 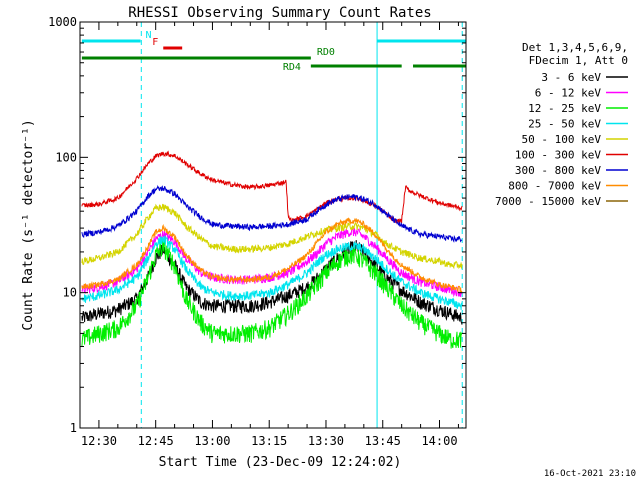 What do you see at coordinates (548, 201) in the screenshot?
I see `legend-entry-label: 7000 - 15000 keV` at bounding box center [548, 201].